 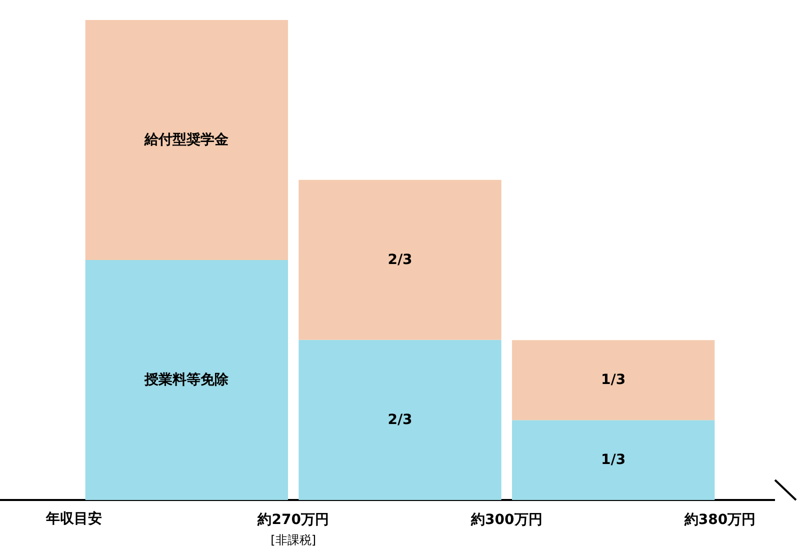 I want to click on series-label: 授業料等免除, so click(x=187, y=380).